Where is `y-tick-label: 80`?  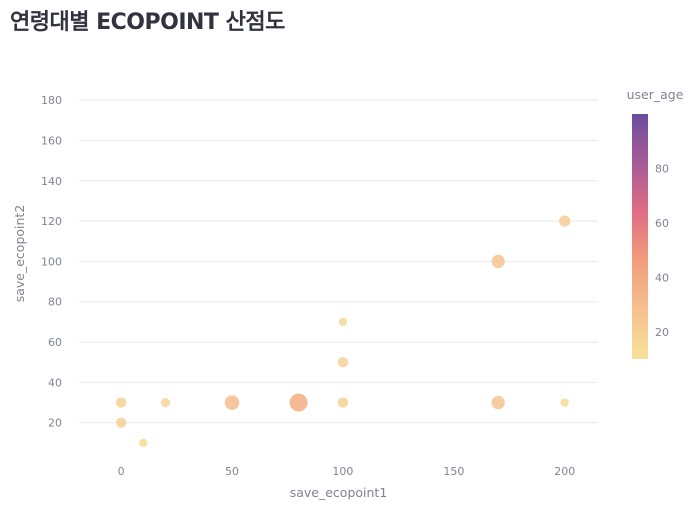
y-tick-label: 80 is located at coordinates (55, 302).